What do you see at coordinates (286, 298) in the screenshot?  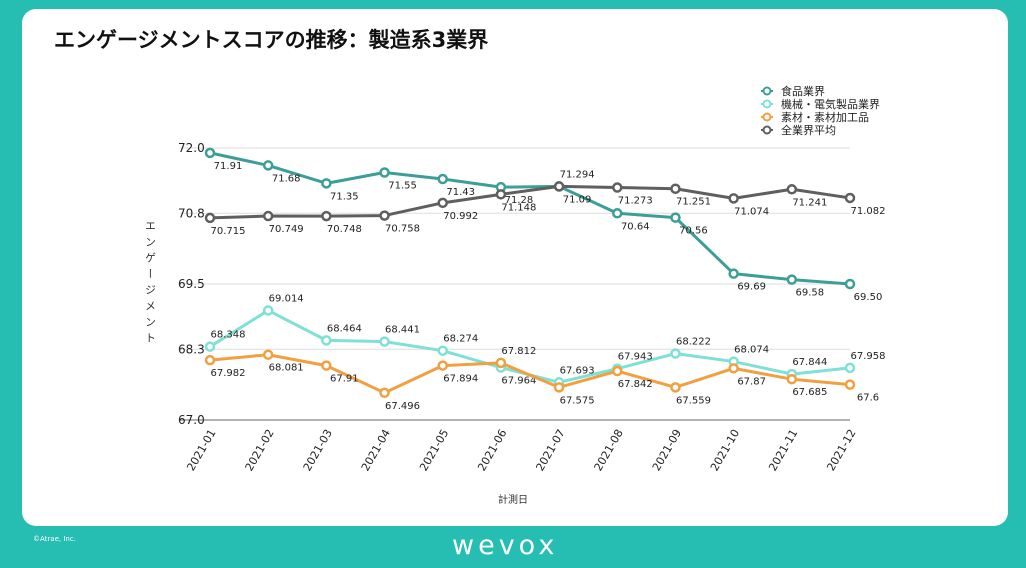 I see `data-label: 69.014` at bounding box center [286, 298].